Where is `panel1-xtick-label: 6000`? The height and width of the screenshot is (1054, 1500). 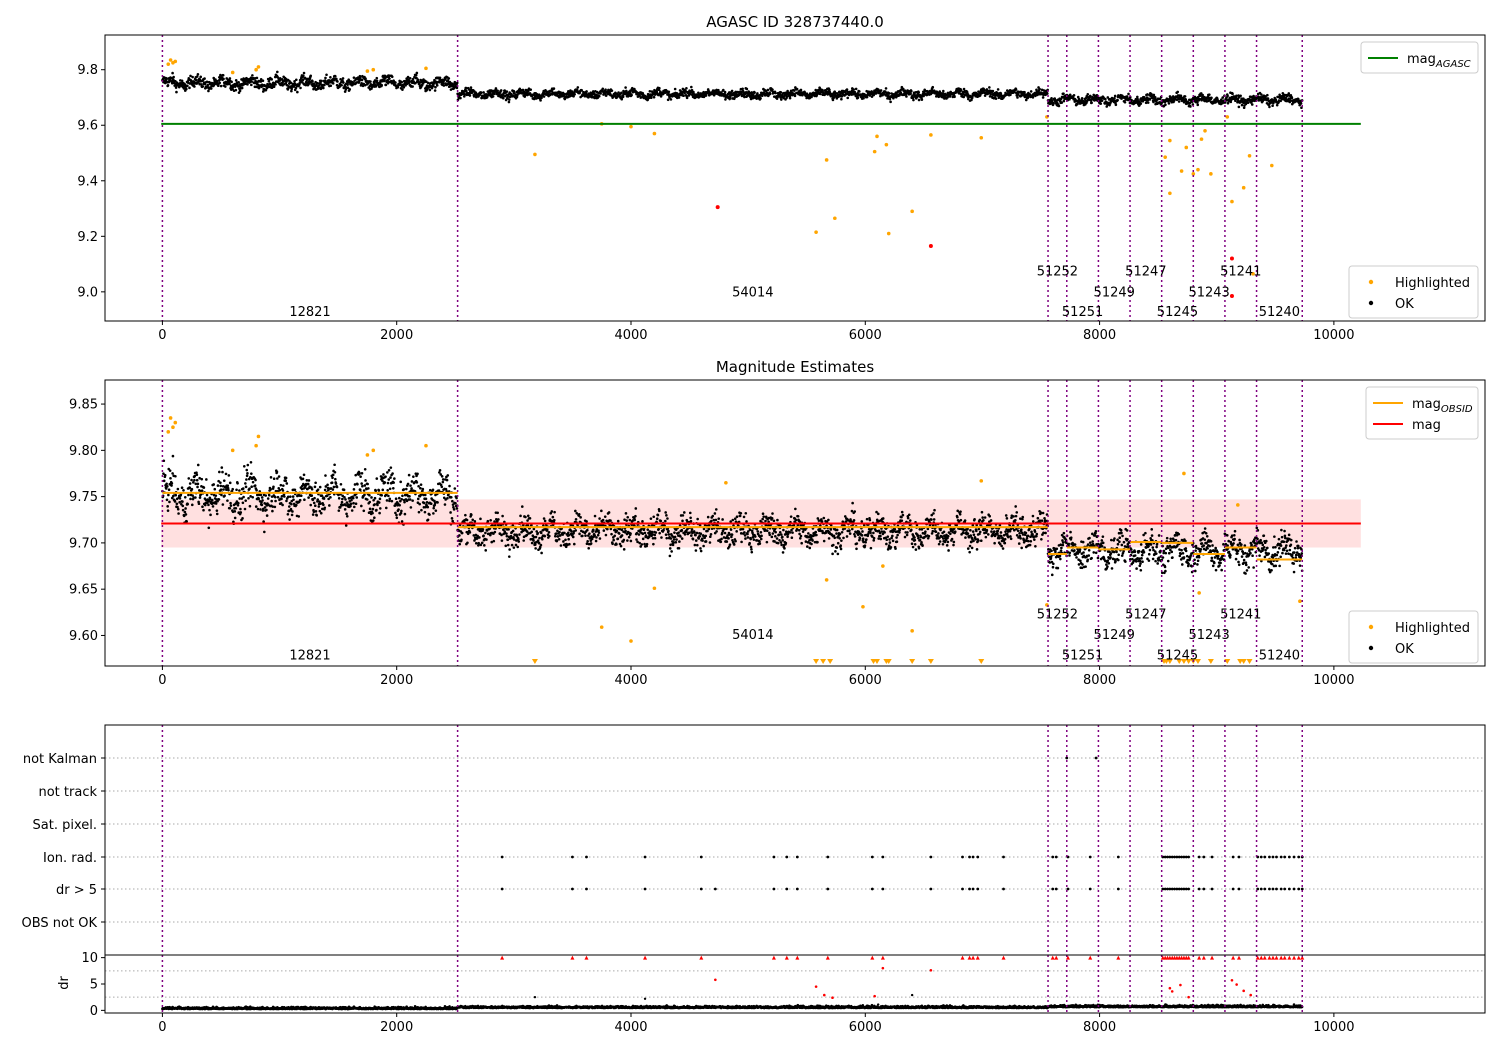
panel1-xtick-label: 6000 is located at coordinates (865, 335).